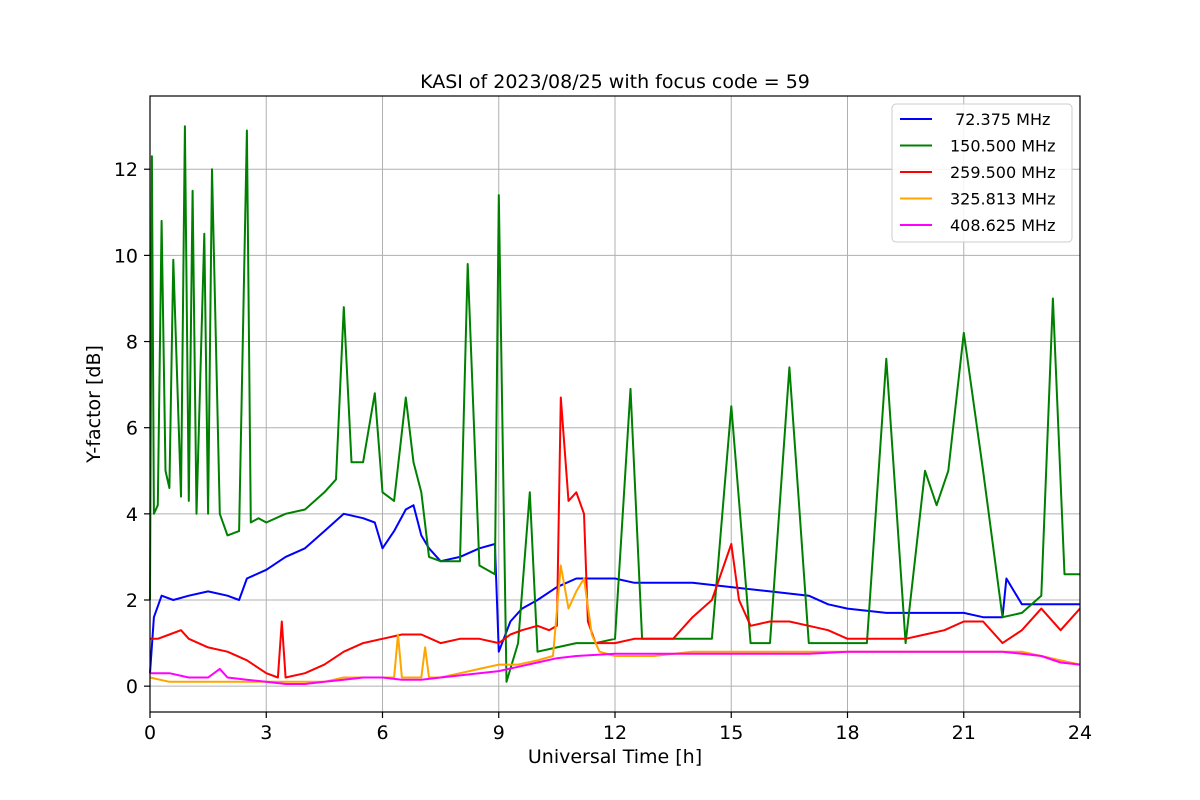 This screenshot has height=800, width=1200. What do you see at coordinates (132, 515) in the screenshot?
I see `y-tick-label: 4` at bounding box center [132, 515].